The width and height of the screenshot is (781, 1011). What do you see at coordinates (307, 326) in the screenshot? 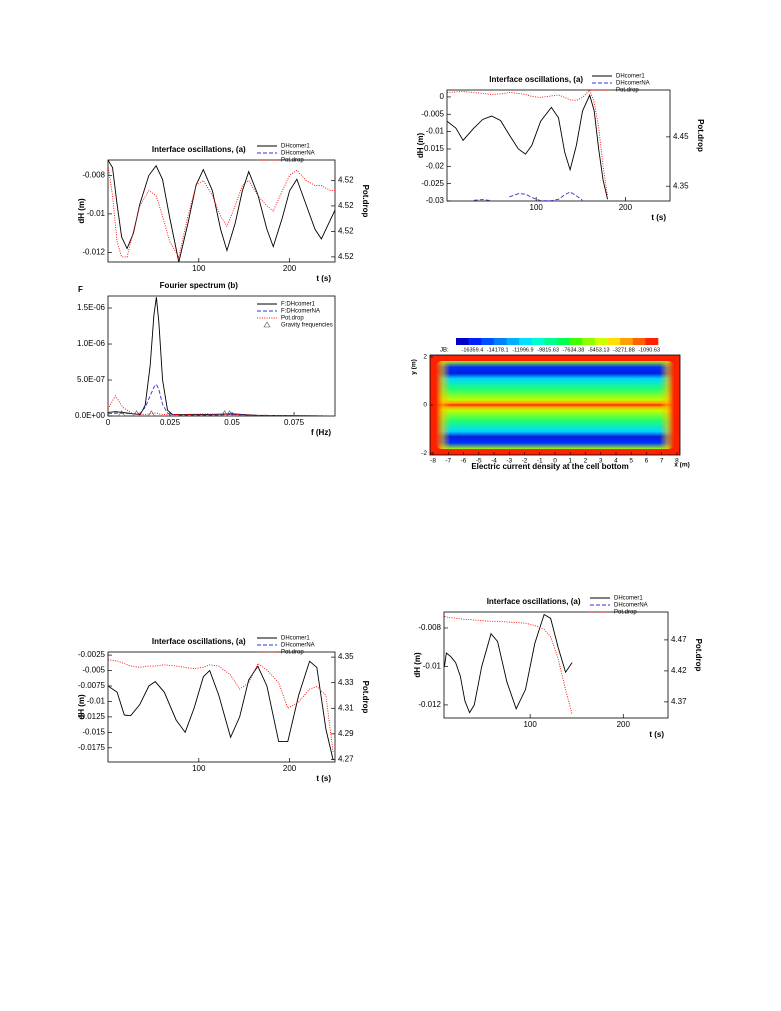
I see `legend-label: Gravity frequencies` at bounding box center [307, 326].